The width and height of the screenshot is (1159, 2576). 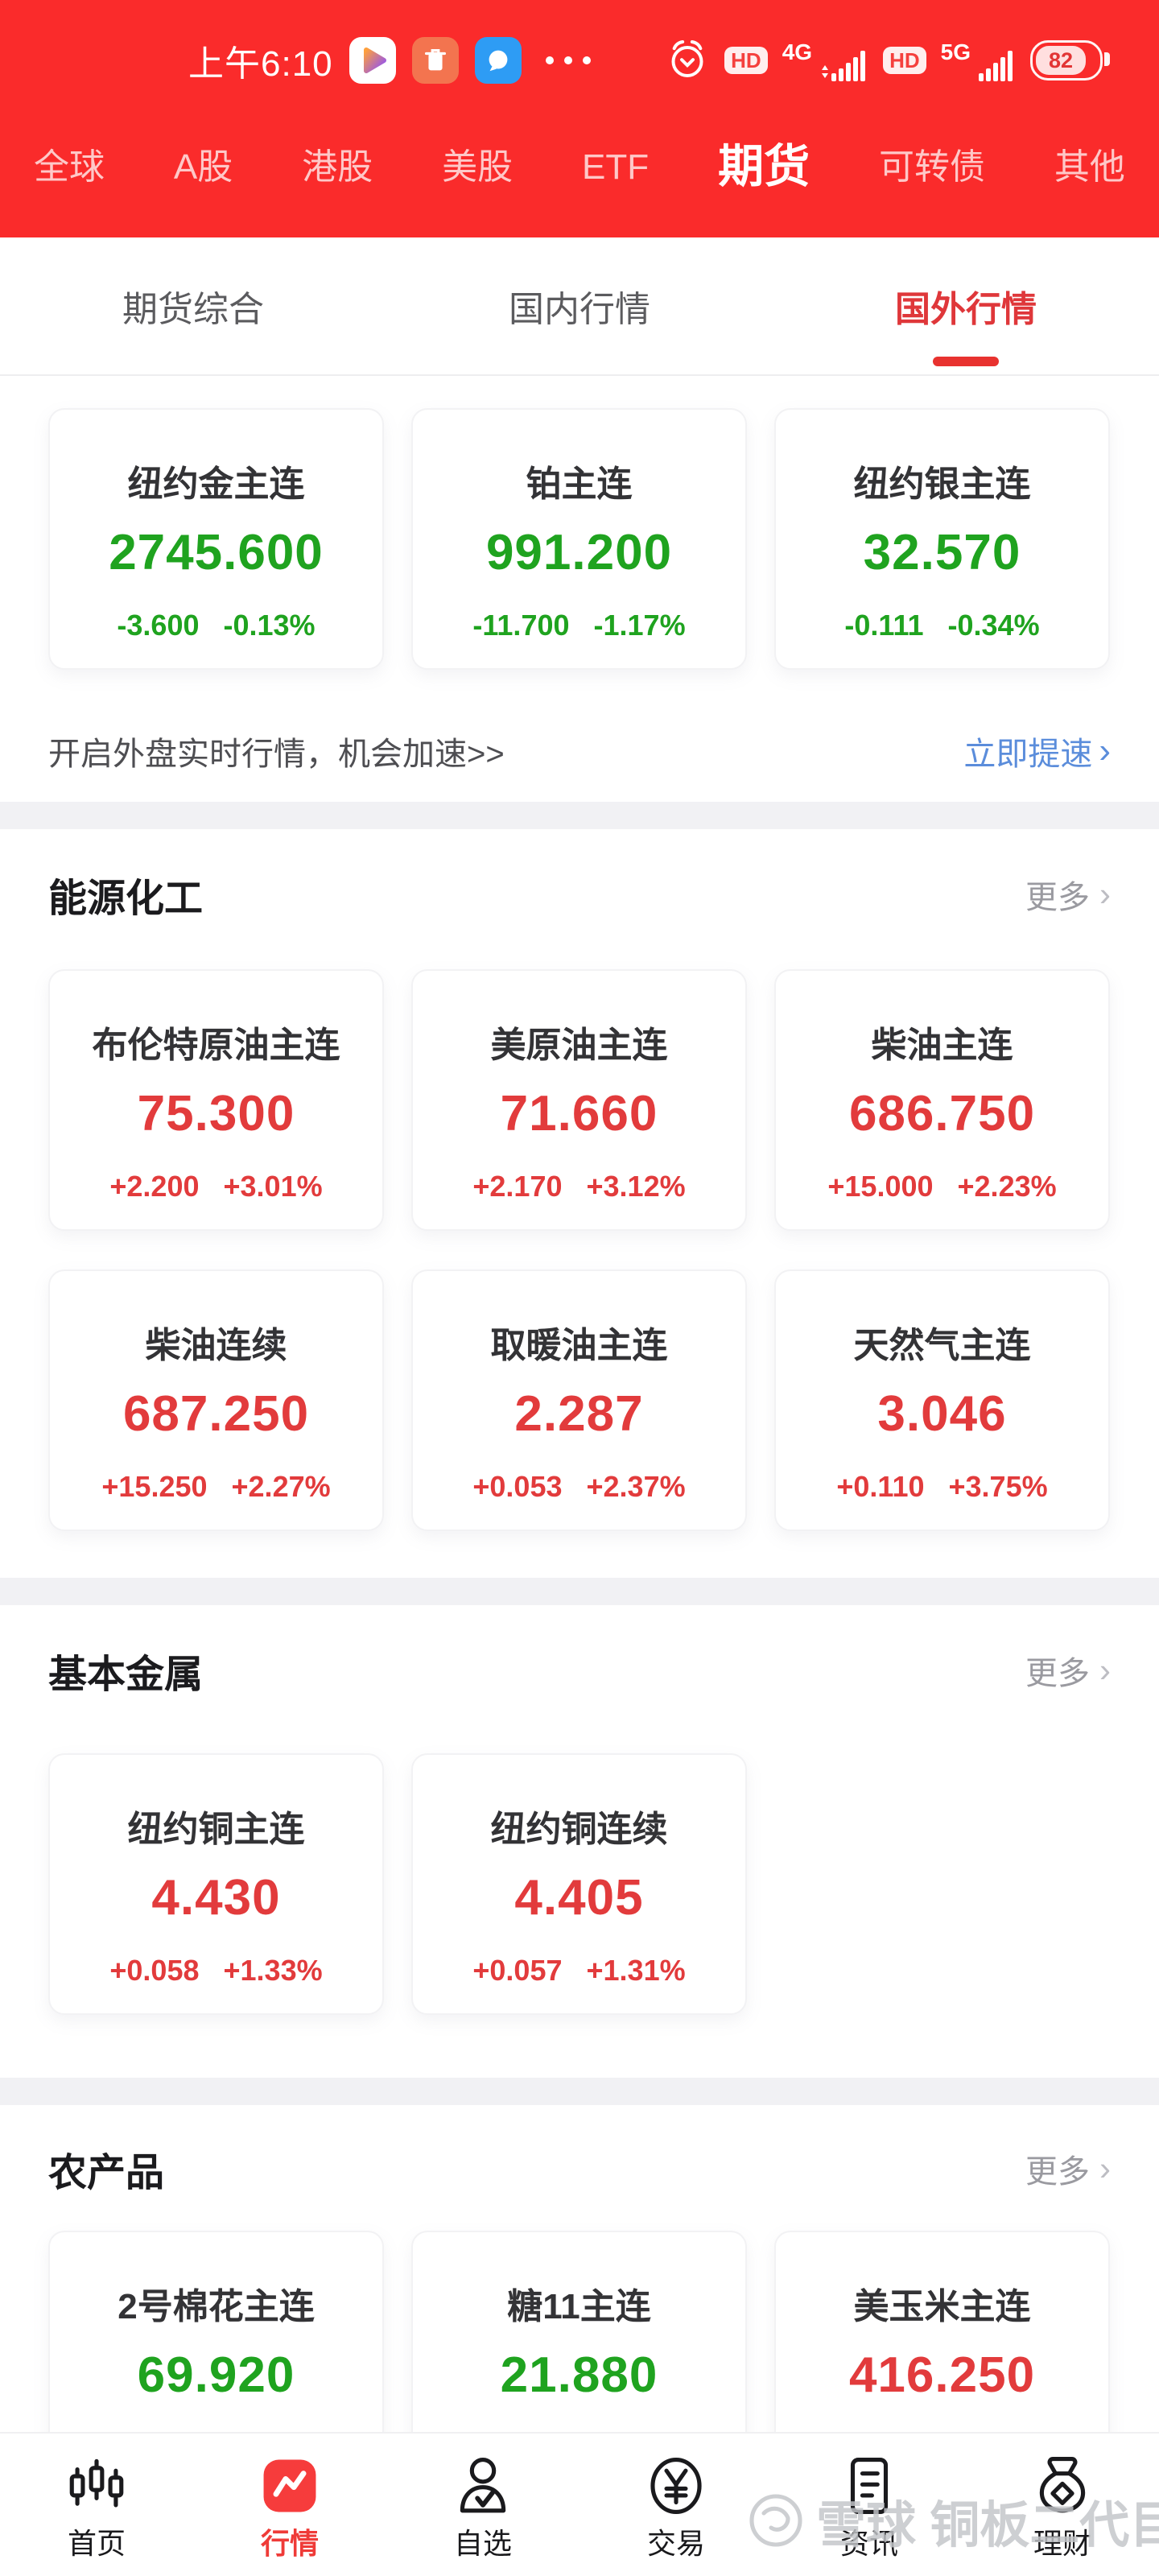 I want to click on quote-card: 取暖油主连 2.287 +0.053 +2.37%, so click(x=579, y=1400).